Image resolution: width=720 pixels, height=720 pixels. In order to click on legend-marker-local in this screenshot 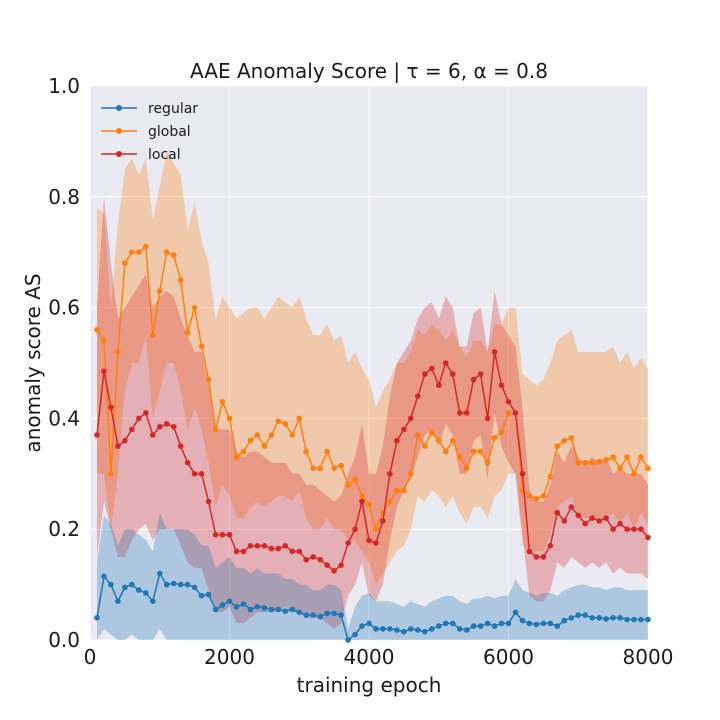, I will do `click(119, 154)`.